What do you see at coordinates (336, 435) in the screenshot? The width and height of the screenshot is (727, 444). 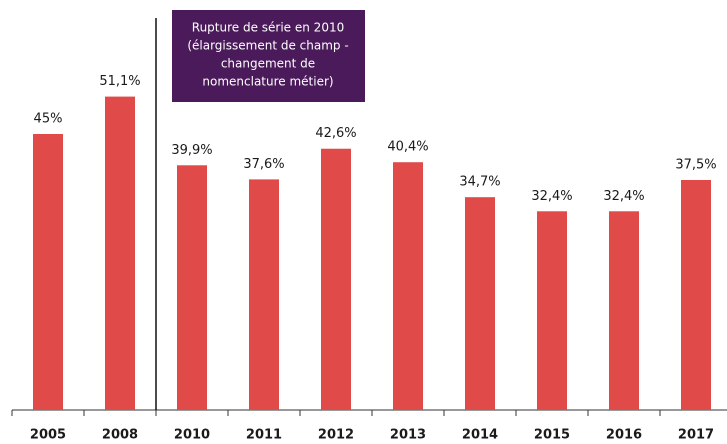 I see `x-tick-label: 2012` at bounding box center [336, 435].